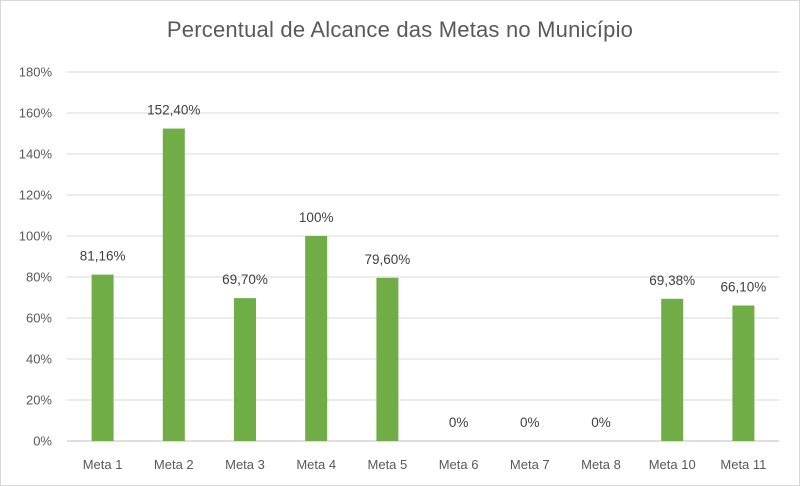  Describe the element at coordinates (39, 277) in the screenshot. I see `y-tick-label: 80%` at that location.